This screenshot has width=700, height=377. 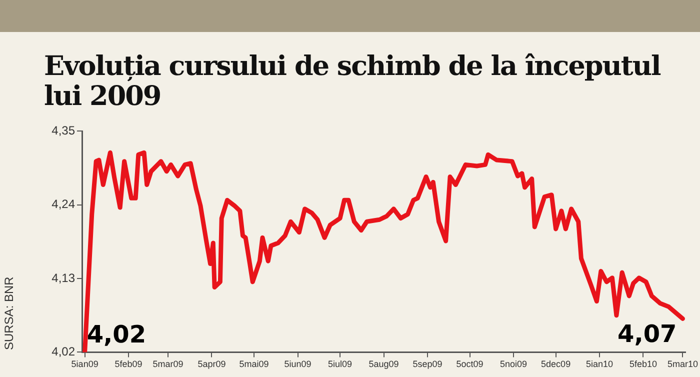 I want to click on y-tick-label: 4,02, so click(x=64, y=351).